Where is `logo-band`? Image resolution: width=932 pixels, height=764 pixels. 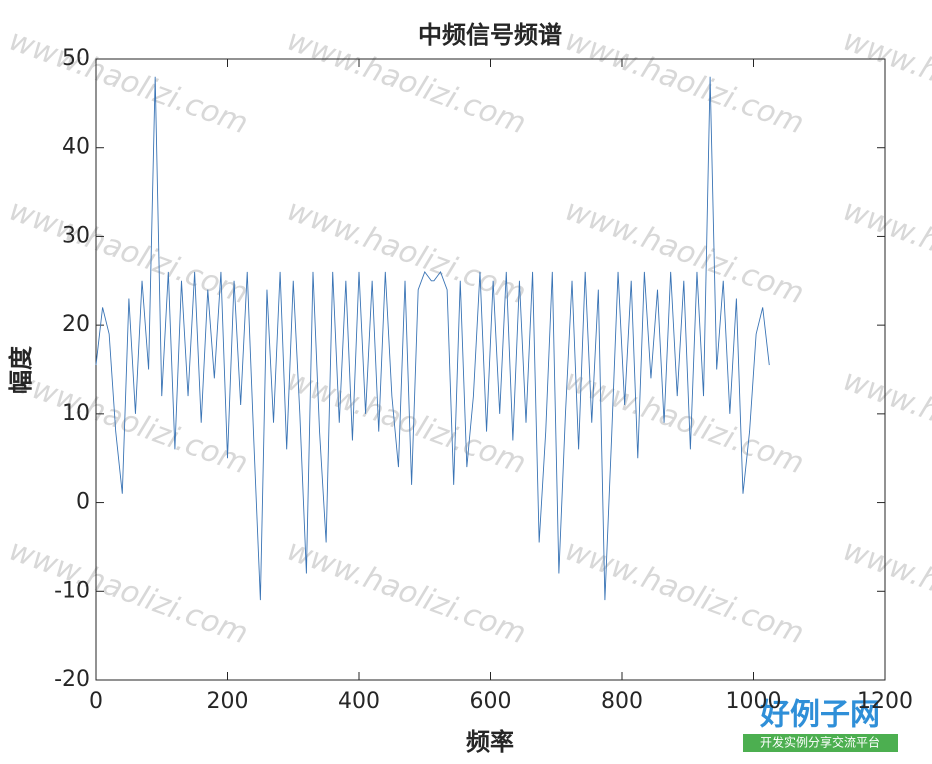 logo-band is located at coordinates (820, 743).